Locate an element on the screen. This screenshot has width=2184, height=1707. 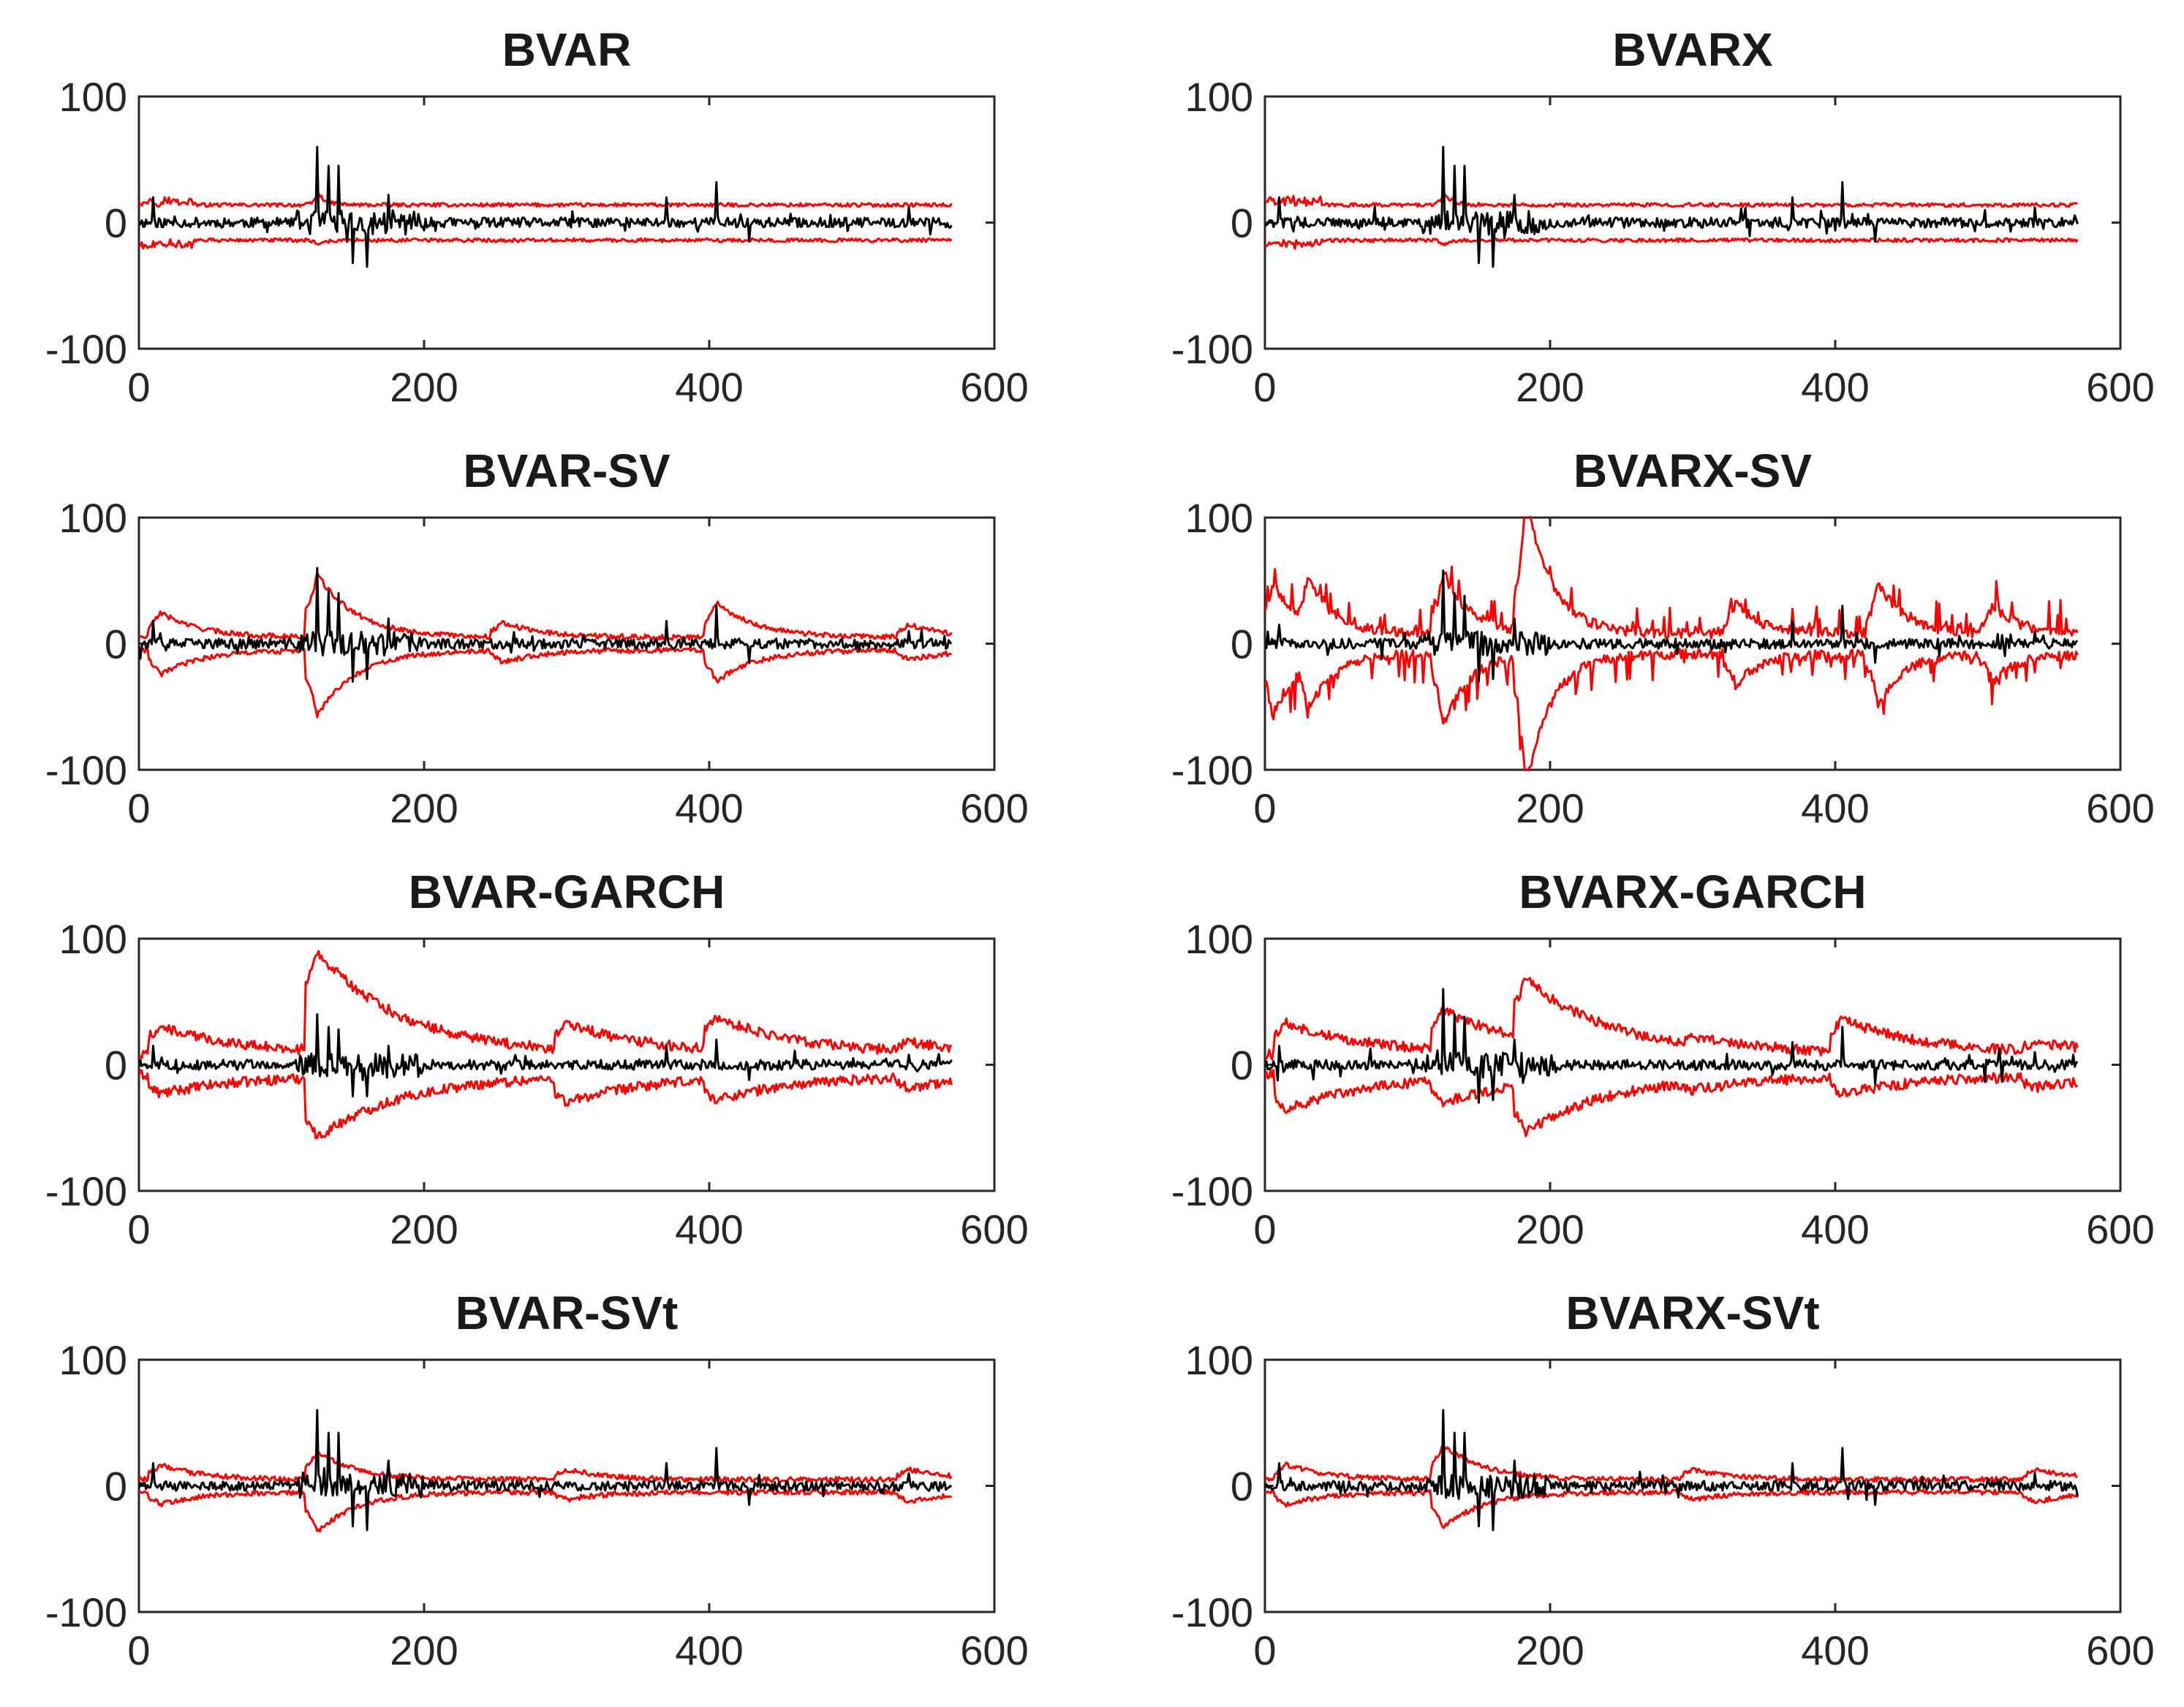
axes-box is located at coordinates (566, 643).